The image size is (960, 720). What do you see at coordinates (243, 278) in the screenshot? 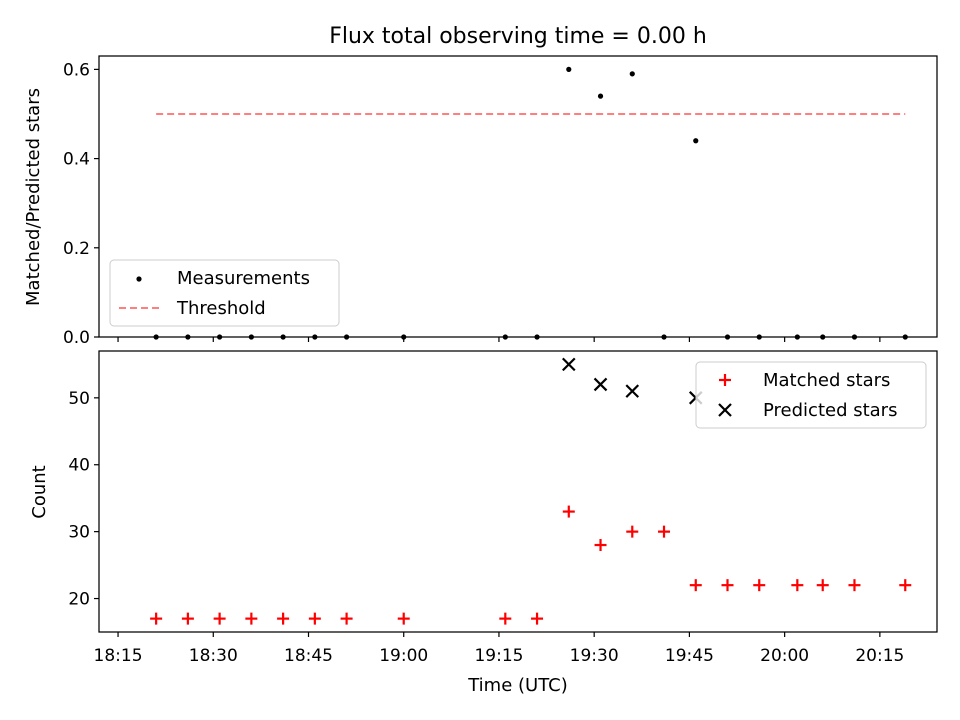
I see `legend-measurements-label: Measurements` at bounding box center [243, 278].